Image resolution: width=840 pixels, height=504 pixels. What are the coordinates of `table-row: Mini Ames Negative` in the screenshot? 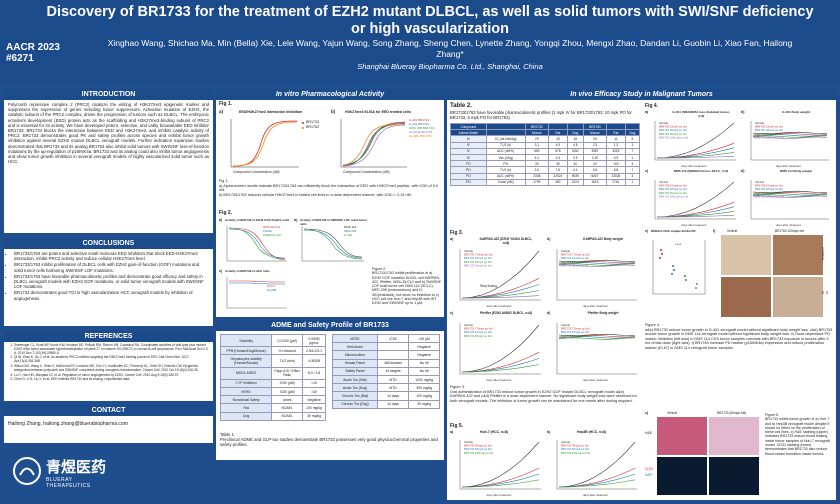 It's located at (386, 347).